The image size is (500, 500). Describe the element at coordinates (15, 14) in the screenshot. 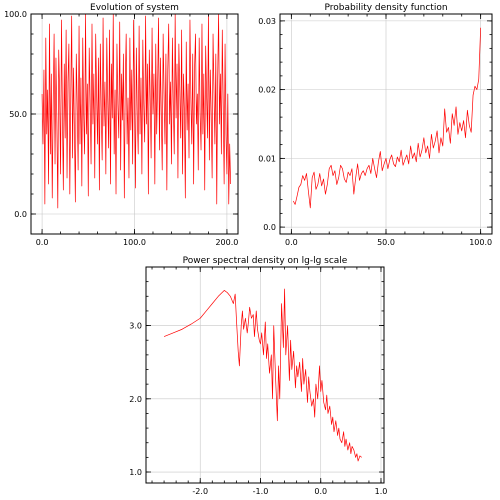

I see `y-tick-label: 100.0` at that location.